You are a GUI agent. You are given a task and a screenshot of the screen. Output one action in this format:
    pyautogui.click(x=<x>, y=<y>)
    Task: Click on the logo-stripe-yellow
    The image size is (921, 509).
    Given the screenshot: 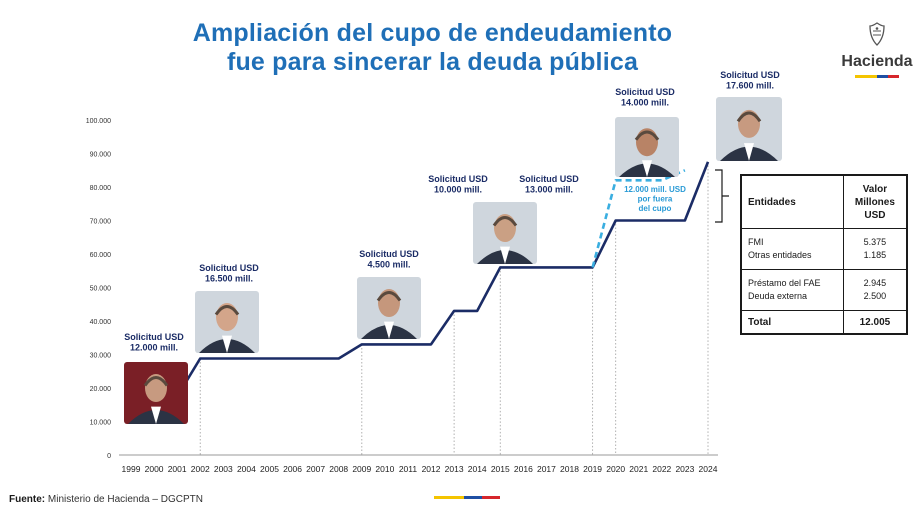 What is the action you would take?
    pyautogui.click(x=866, y=76)
    